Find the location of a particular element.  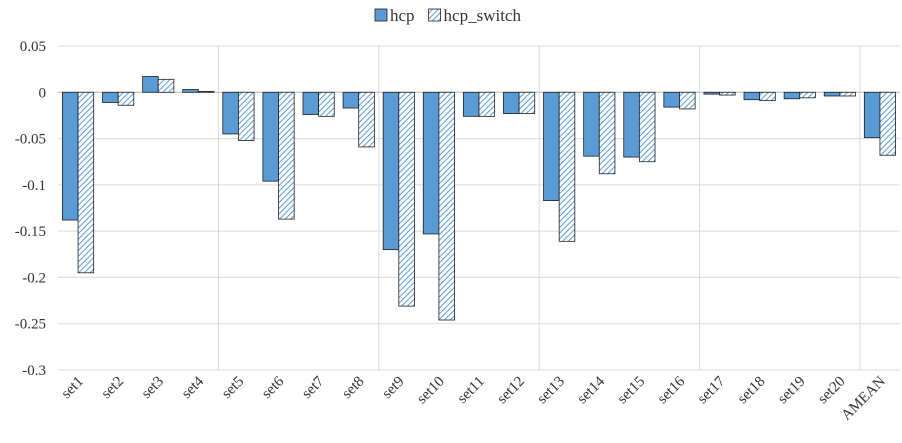

y-tick-label: -0.2 is located at coordinates (34, 278).